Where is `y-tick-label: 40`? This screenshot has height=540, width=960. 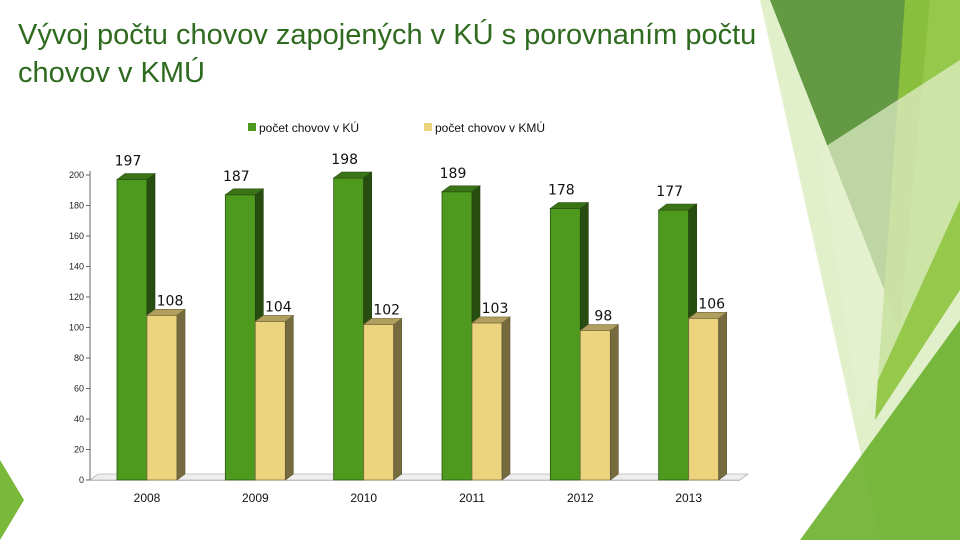
y-tick-label: 40 is located at coordinates (79, 419).